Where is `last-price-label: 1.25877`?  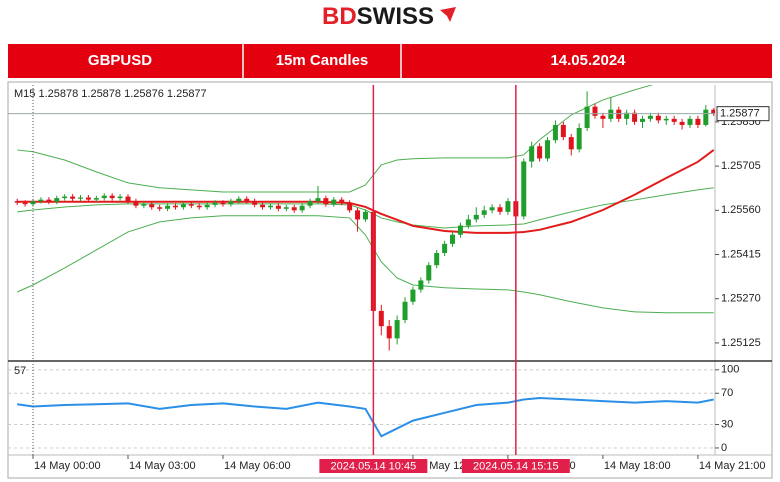 last-price-label: 1.25877 is located at coordinates (740, 114).